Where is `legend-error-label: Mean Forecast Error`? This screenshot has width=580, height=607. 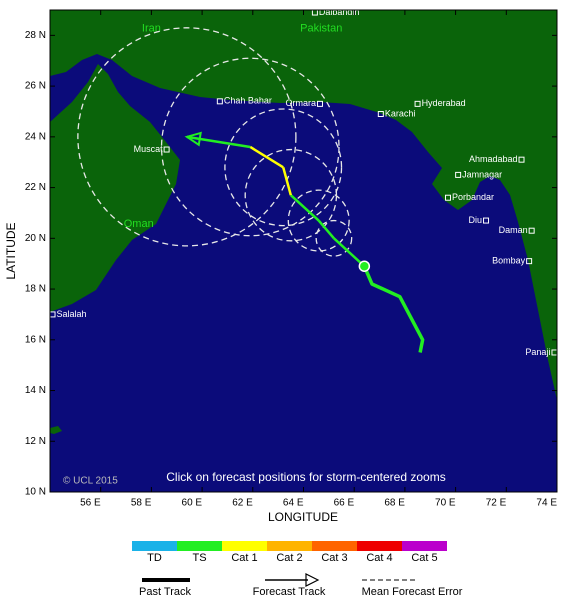
legend-error-label: Mean Forecast Error is located at coordinates (412, 592).